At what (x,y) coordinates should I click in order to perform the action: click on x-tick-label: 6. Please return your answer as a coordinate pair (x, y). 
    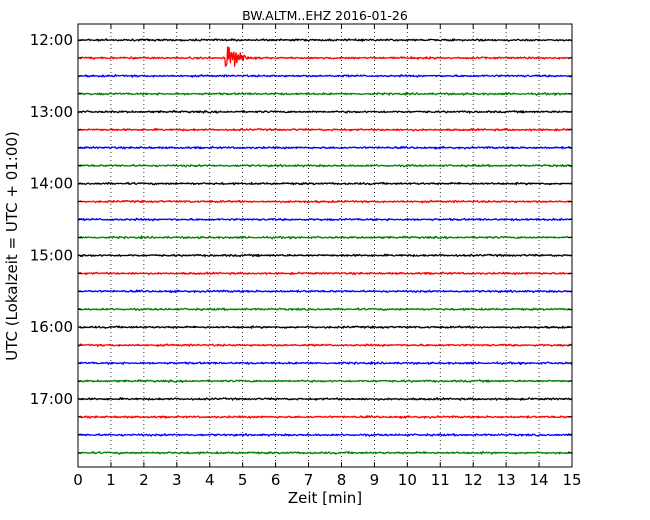
    Looking at the image, I should click on (276, 480).